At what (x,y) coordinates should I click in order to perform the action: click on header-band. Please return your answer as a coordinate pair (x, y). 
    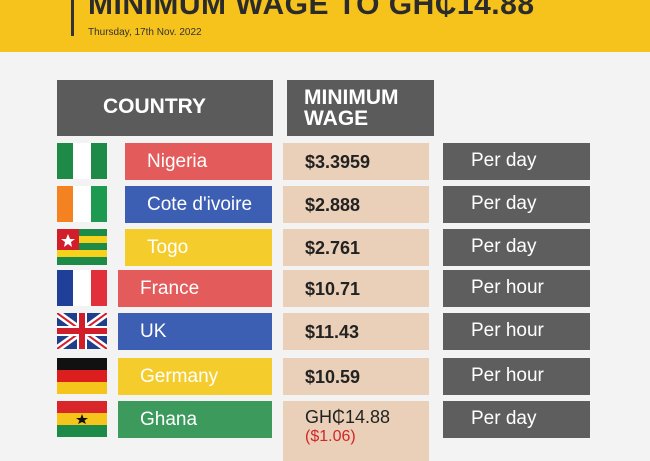
    Looking at the image, I should click on (325, 26).